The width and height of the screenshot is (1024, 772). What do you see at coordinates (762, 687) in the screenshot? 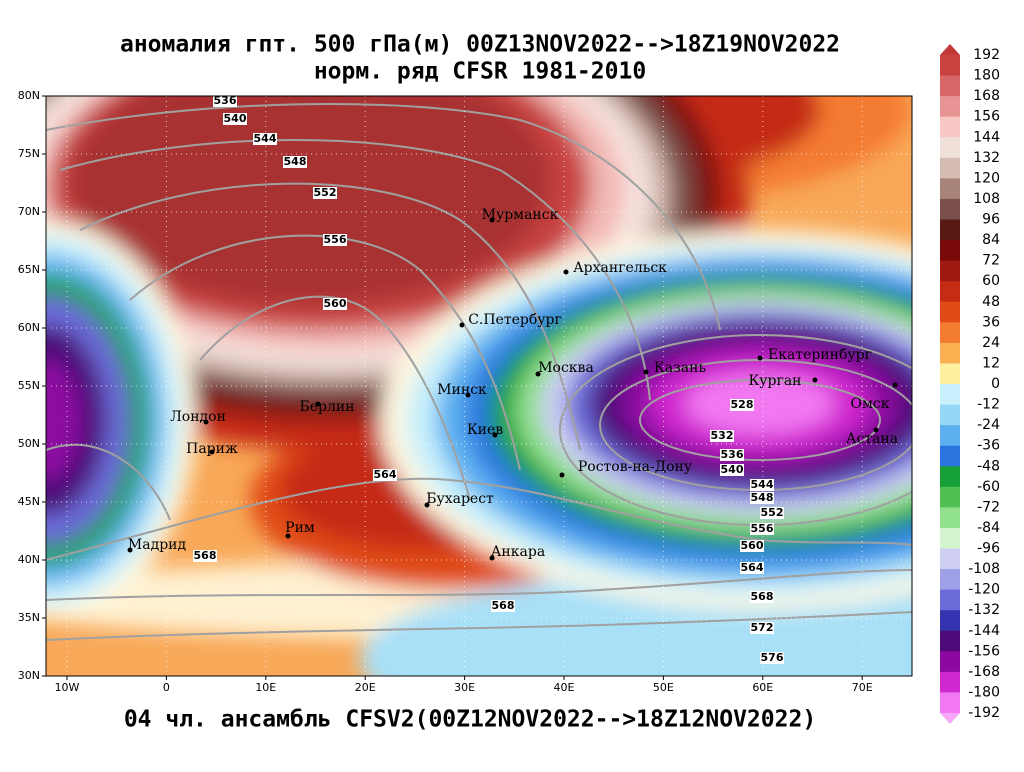
I see `lon-label: 60E` at bounding box center [762, 687].